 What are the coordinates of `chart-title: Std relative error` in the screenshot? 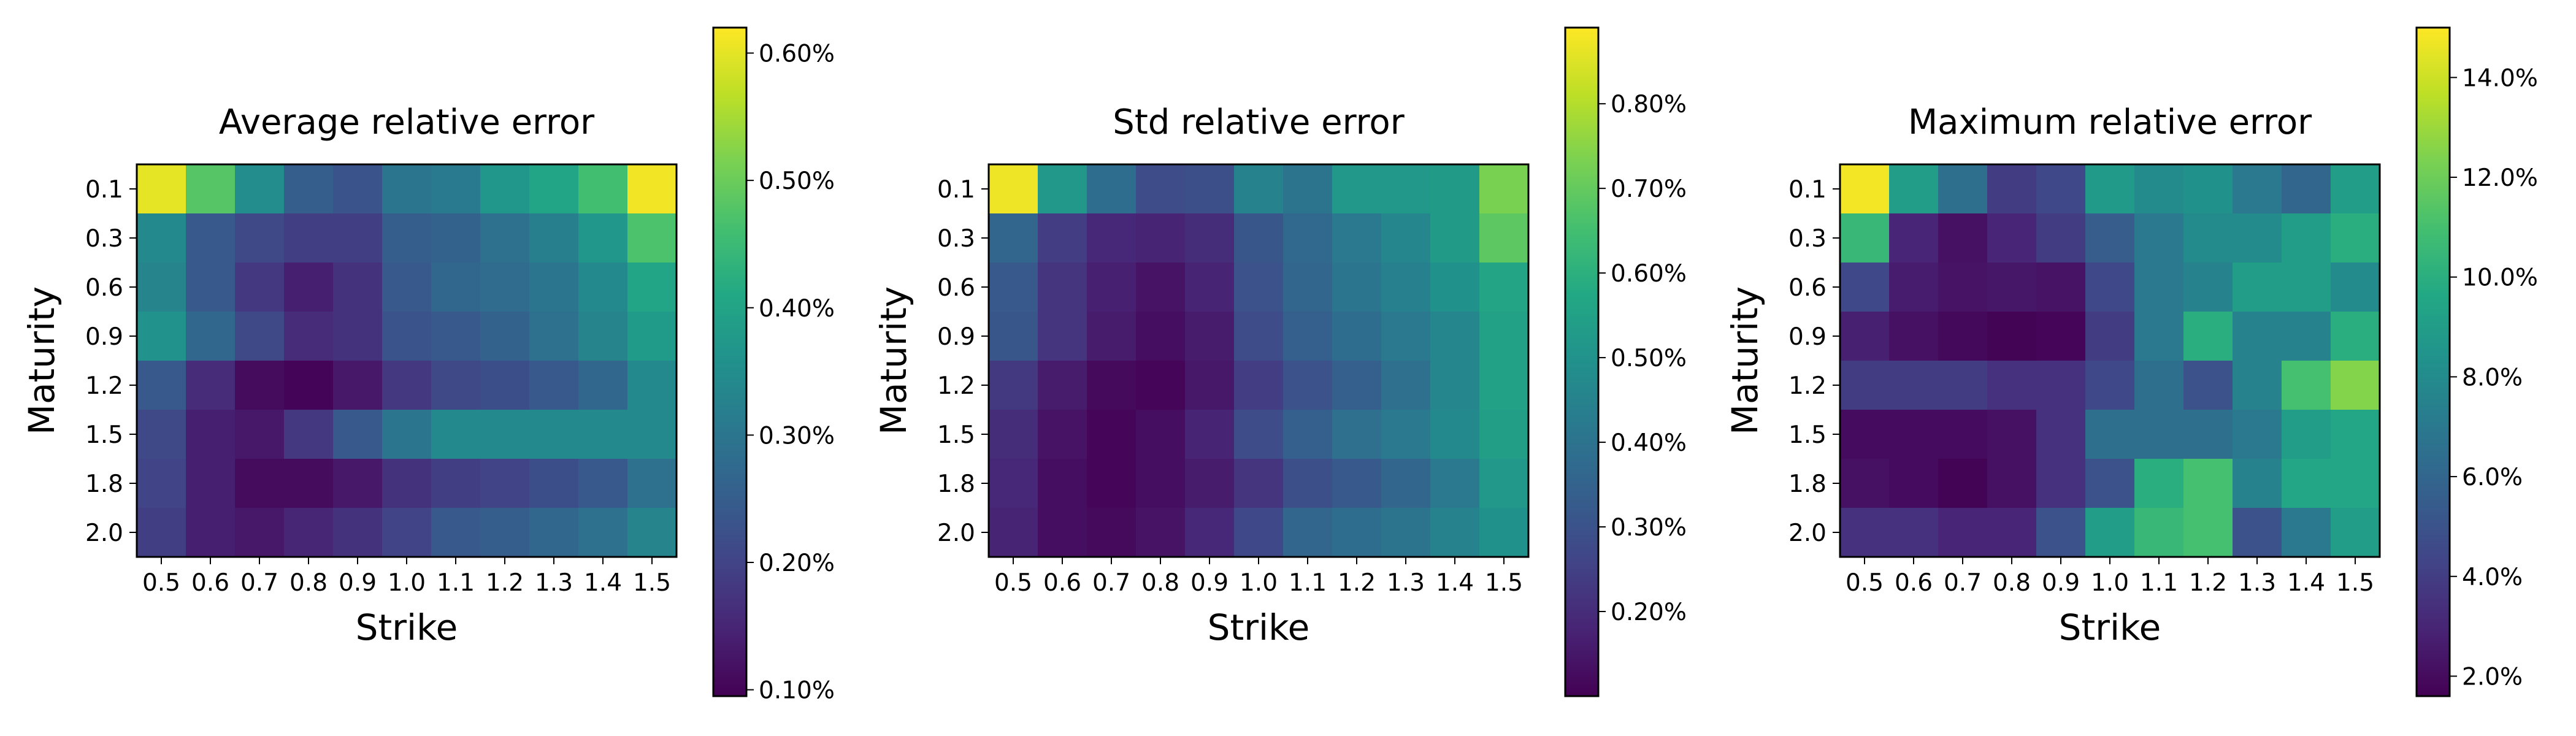 It's located at (1259, 122).